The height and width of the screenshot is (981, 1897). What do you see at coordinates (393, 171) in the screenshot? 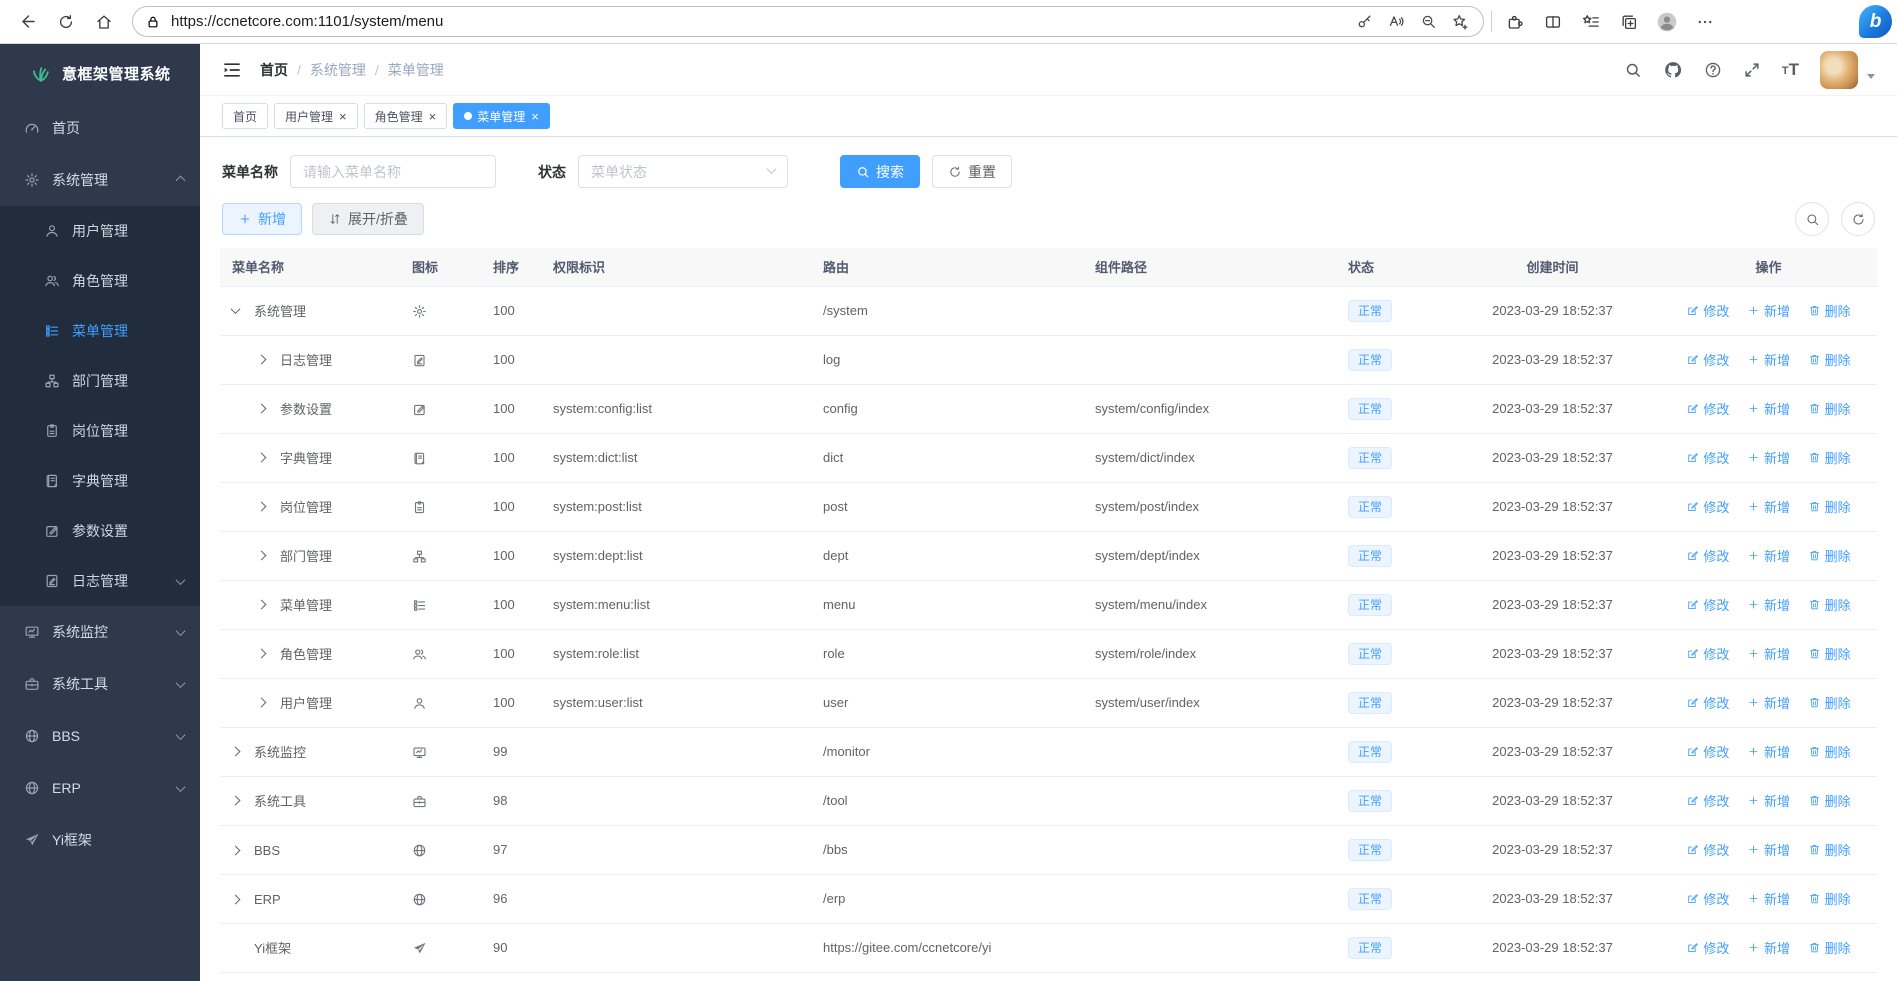
I see `menu-name-input` at bounding box center [393, 171].